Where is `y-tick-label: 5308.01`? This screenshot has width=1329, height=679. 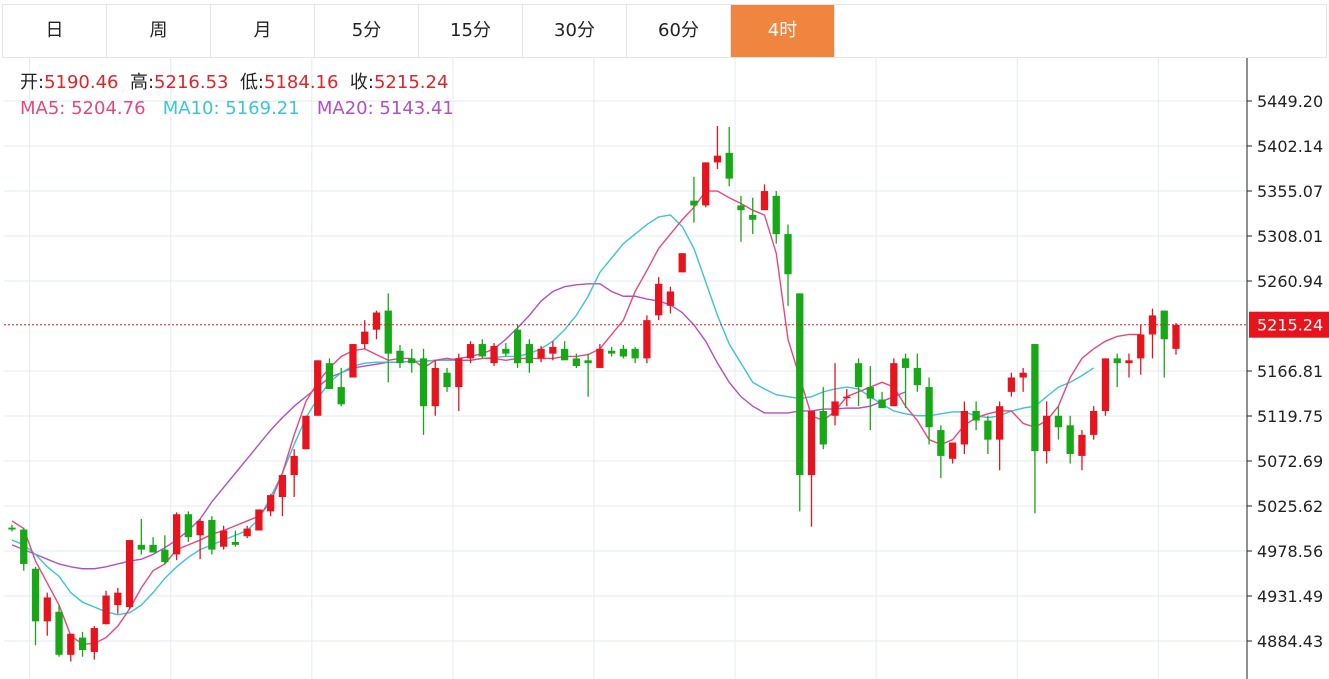
y-tick-label: 5308.01 is located at coordinates (1290, 236).